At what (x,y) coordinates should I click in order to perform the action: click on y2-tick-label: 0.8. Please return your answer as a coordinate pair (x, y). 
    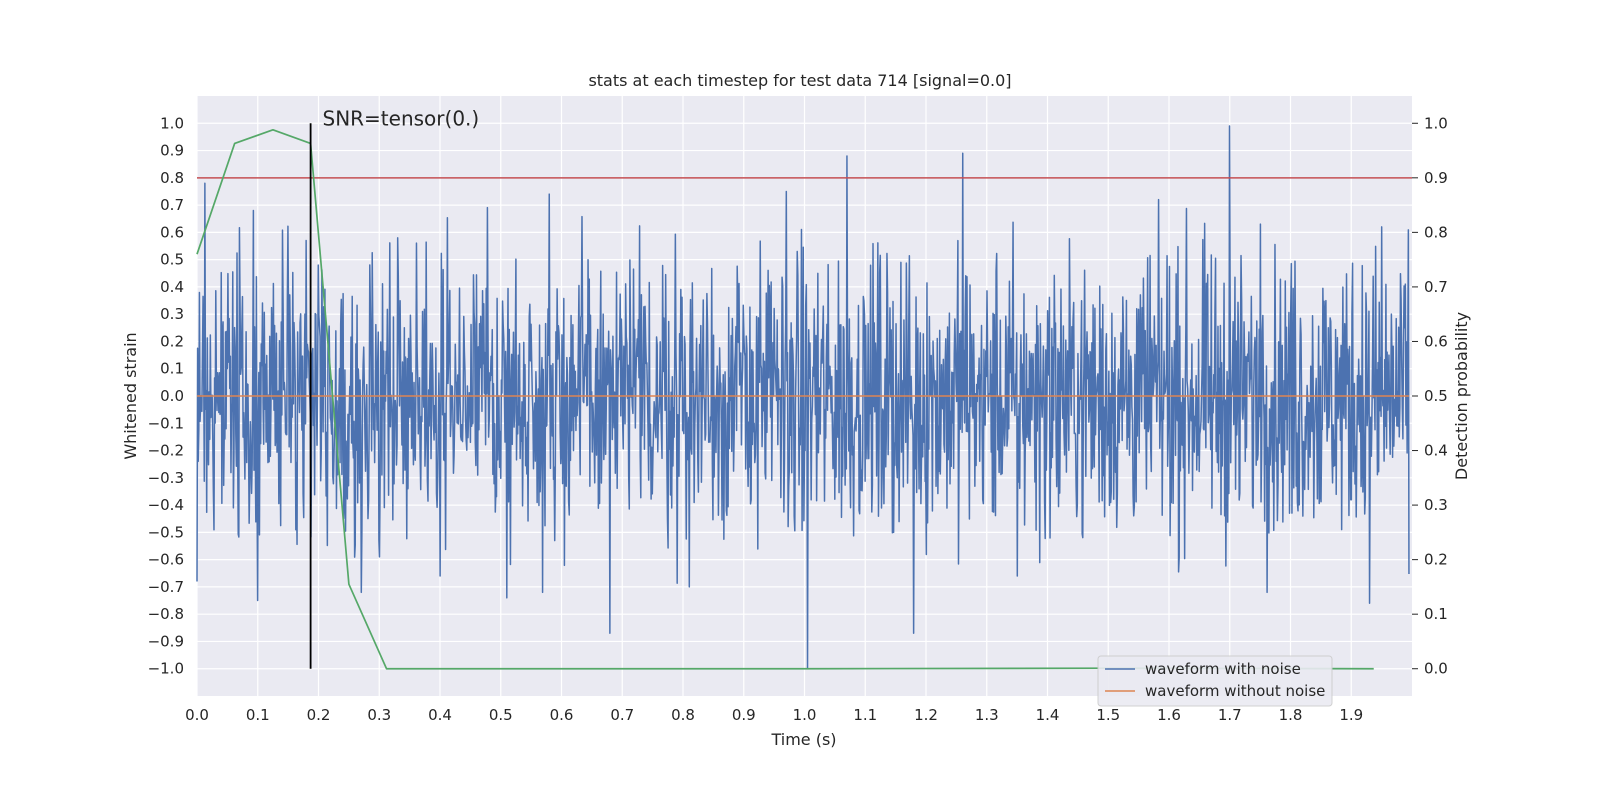
    Looking at the image, I should click on (1436, 232).